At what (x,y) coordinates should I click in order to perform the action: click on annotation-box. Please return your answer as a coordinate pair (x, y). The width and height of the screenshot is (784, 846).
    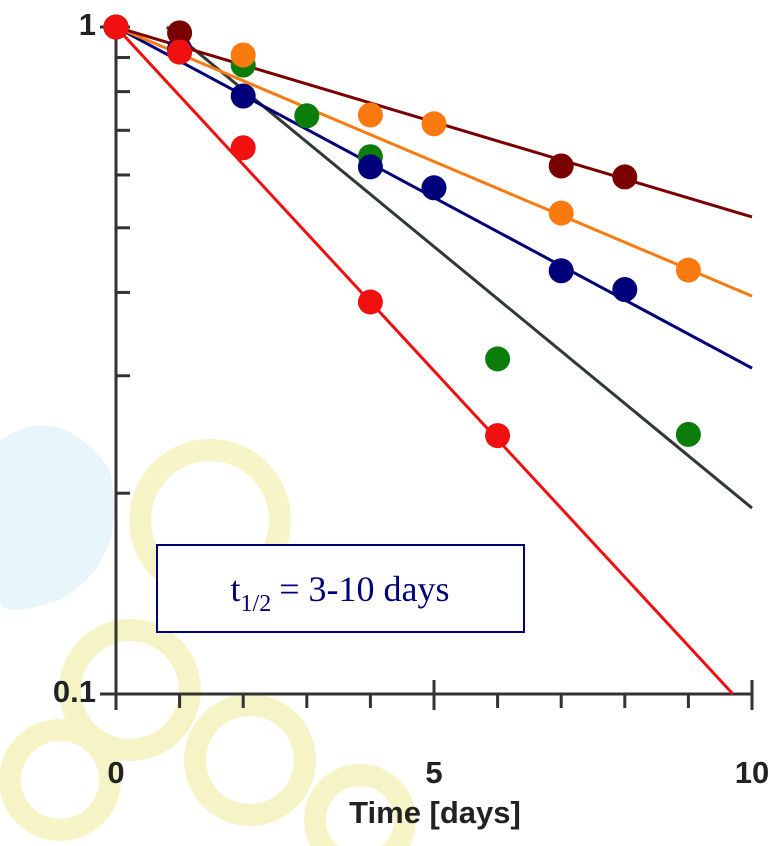
    Looking at the image, I should click on (340, 588).